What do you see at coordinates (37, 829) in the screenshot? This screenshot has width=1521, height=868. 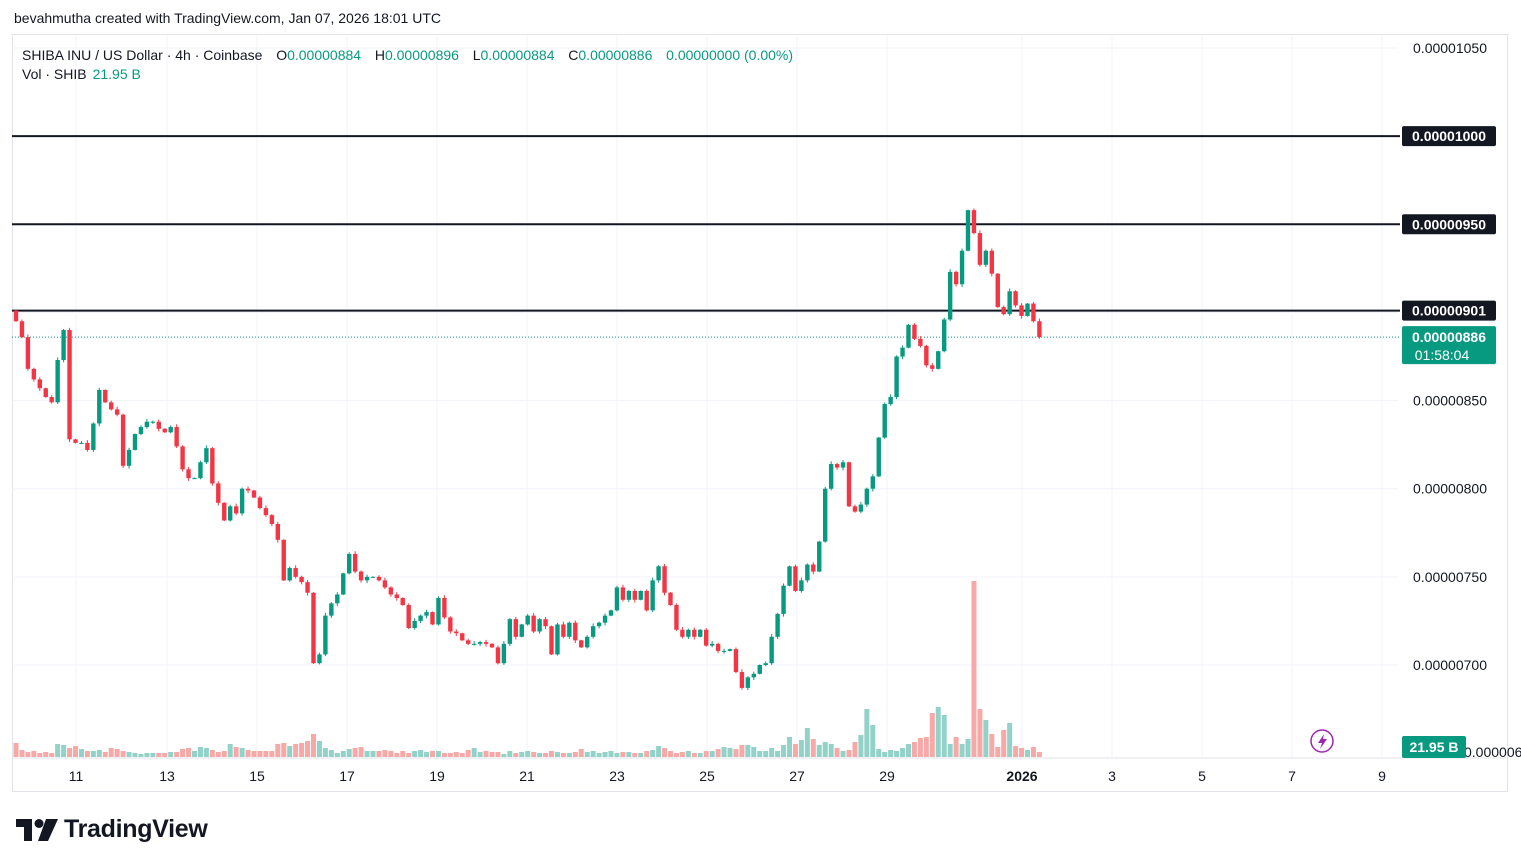 I see `tradingview-logo-icon` at bounding box center [37, 829].